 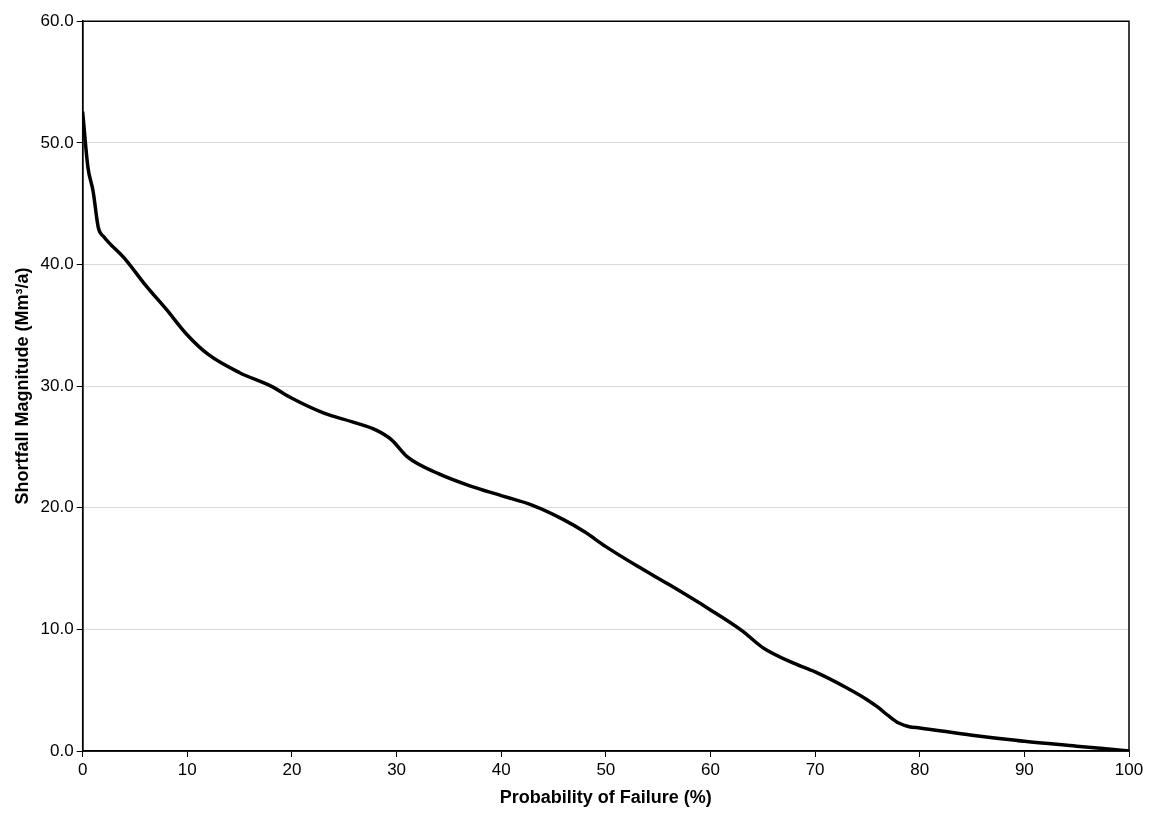 What do you see at coordinates (21, 386) in the screenshot?
I see `y-axis-title: Shortfall Magnitude (Mm³/a)` at bounding box center [21, 386].